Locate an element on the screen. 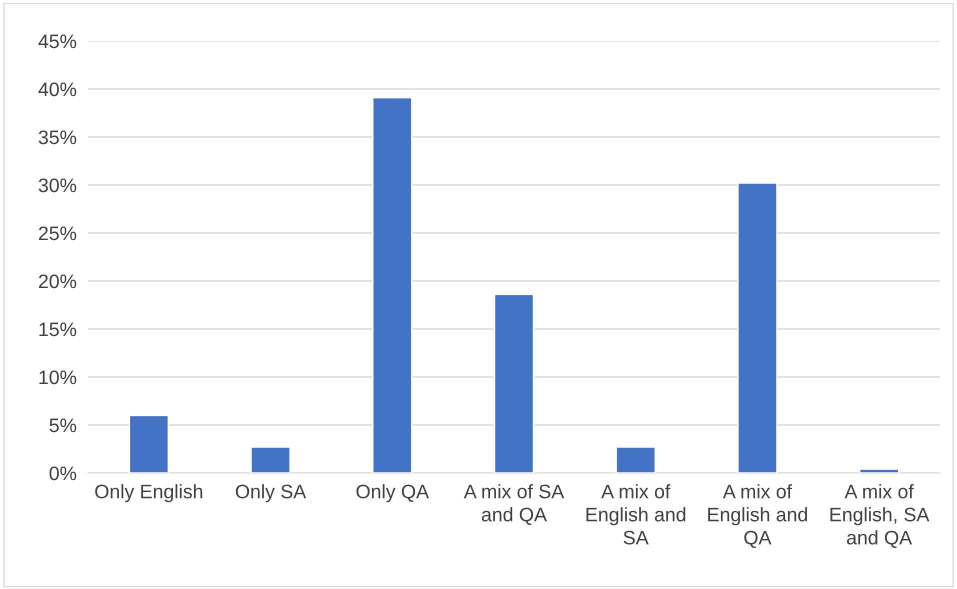 The image size is (957, 589). x-tick-label: A mix of English and SA is located at coordinates (636, 514).